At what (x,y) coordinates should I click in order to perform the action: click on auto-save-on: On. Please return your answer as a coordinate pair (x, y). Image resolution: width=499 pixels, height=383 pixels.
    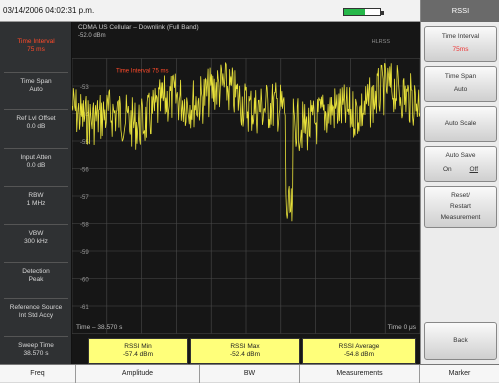
    Looking at the image, I should click on (447, 169).